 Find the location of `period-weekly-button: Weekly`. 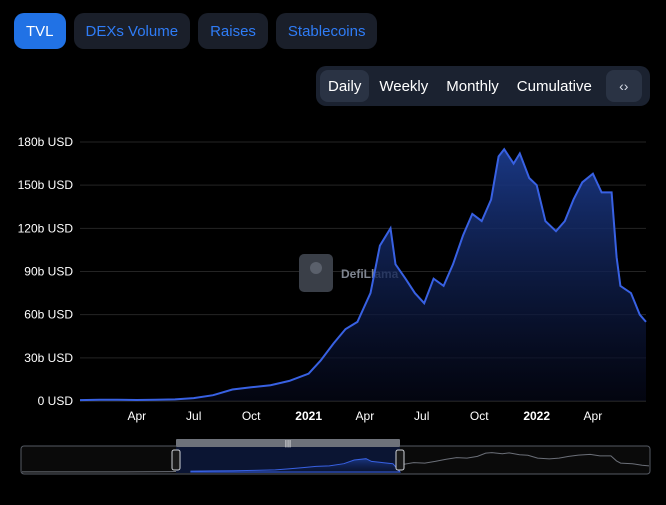

period-weekly-button: Weekly is located at coordinates (404, 86).